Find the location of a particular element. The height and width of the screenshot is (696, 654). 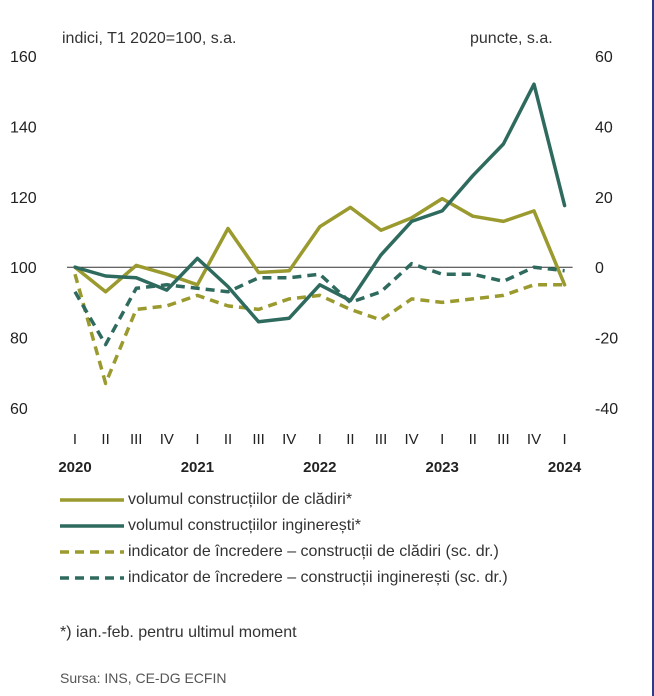

legend-swatch-dashed-teal is located at coordinates (92, 578).